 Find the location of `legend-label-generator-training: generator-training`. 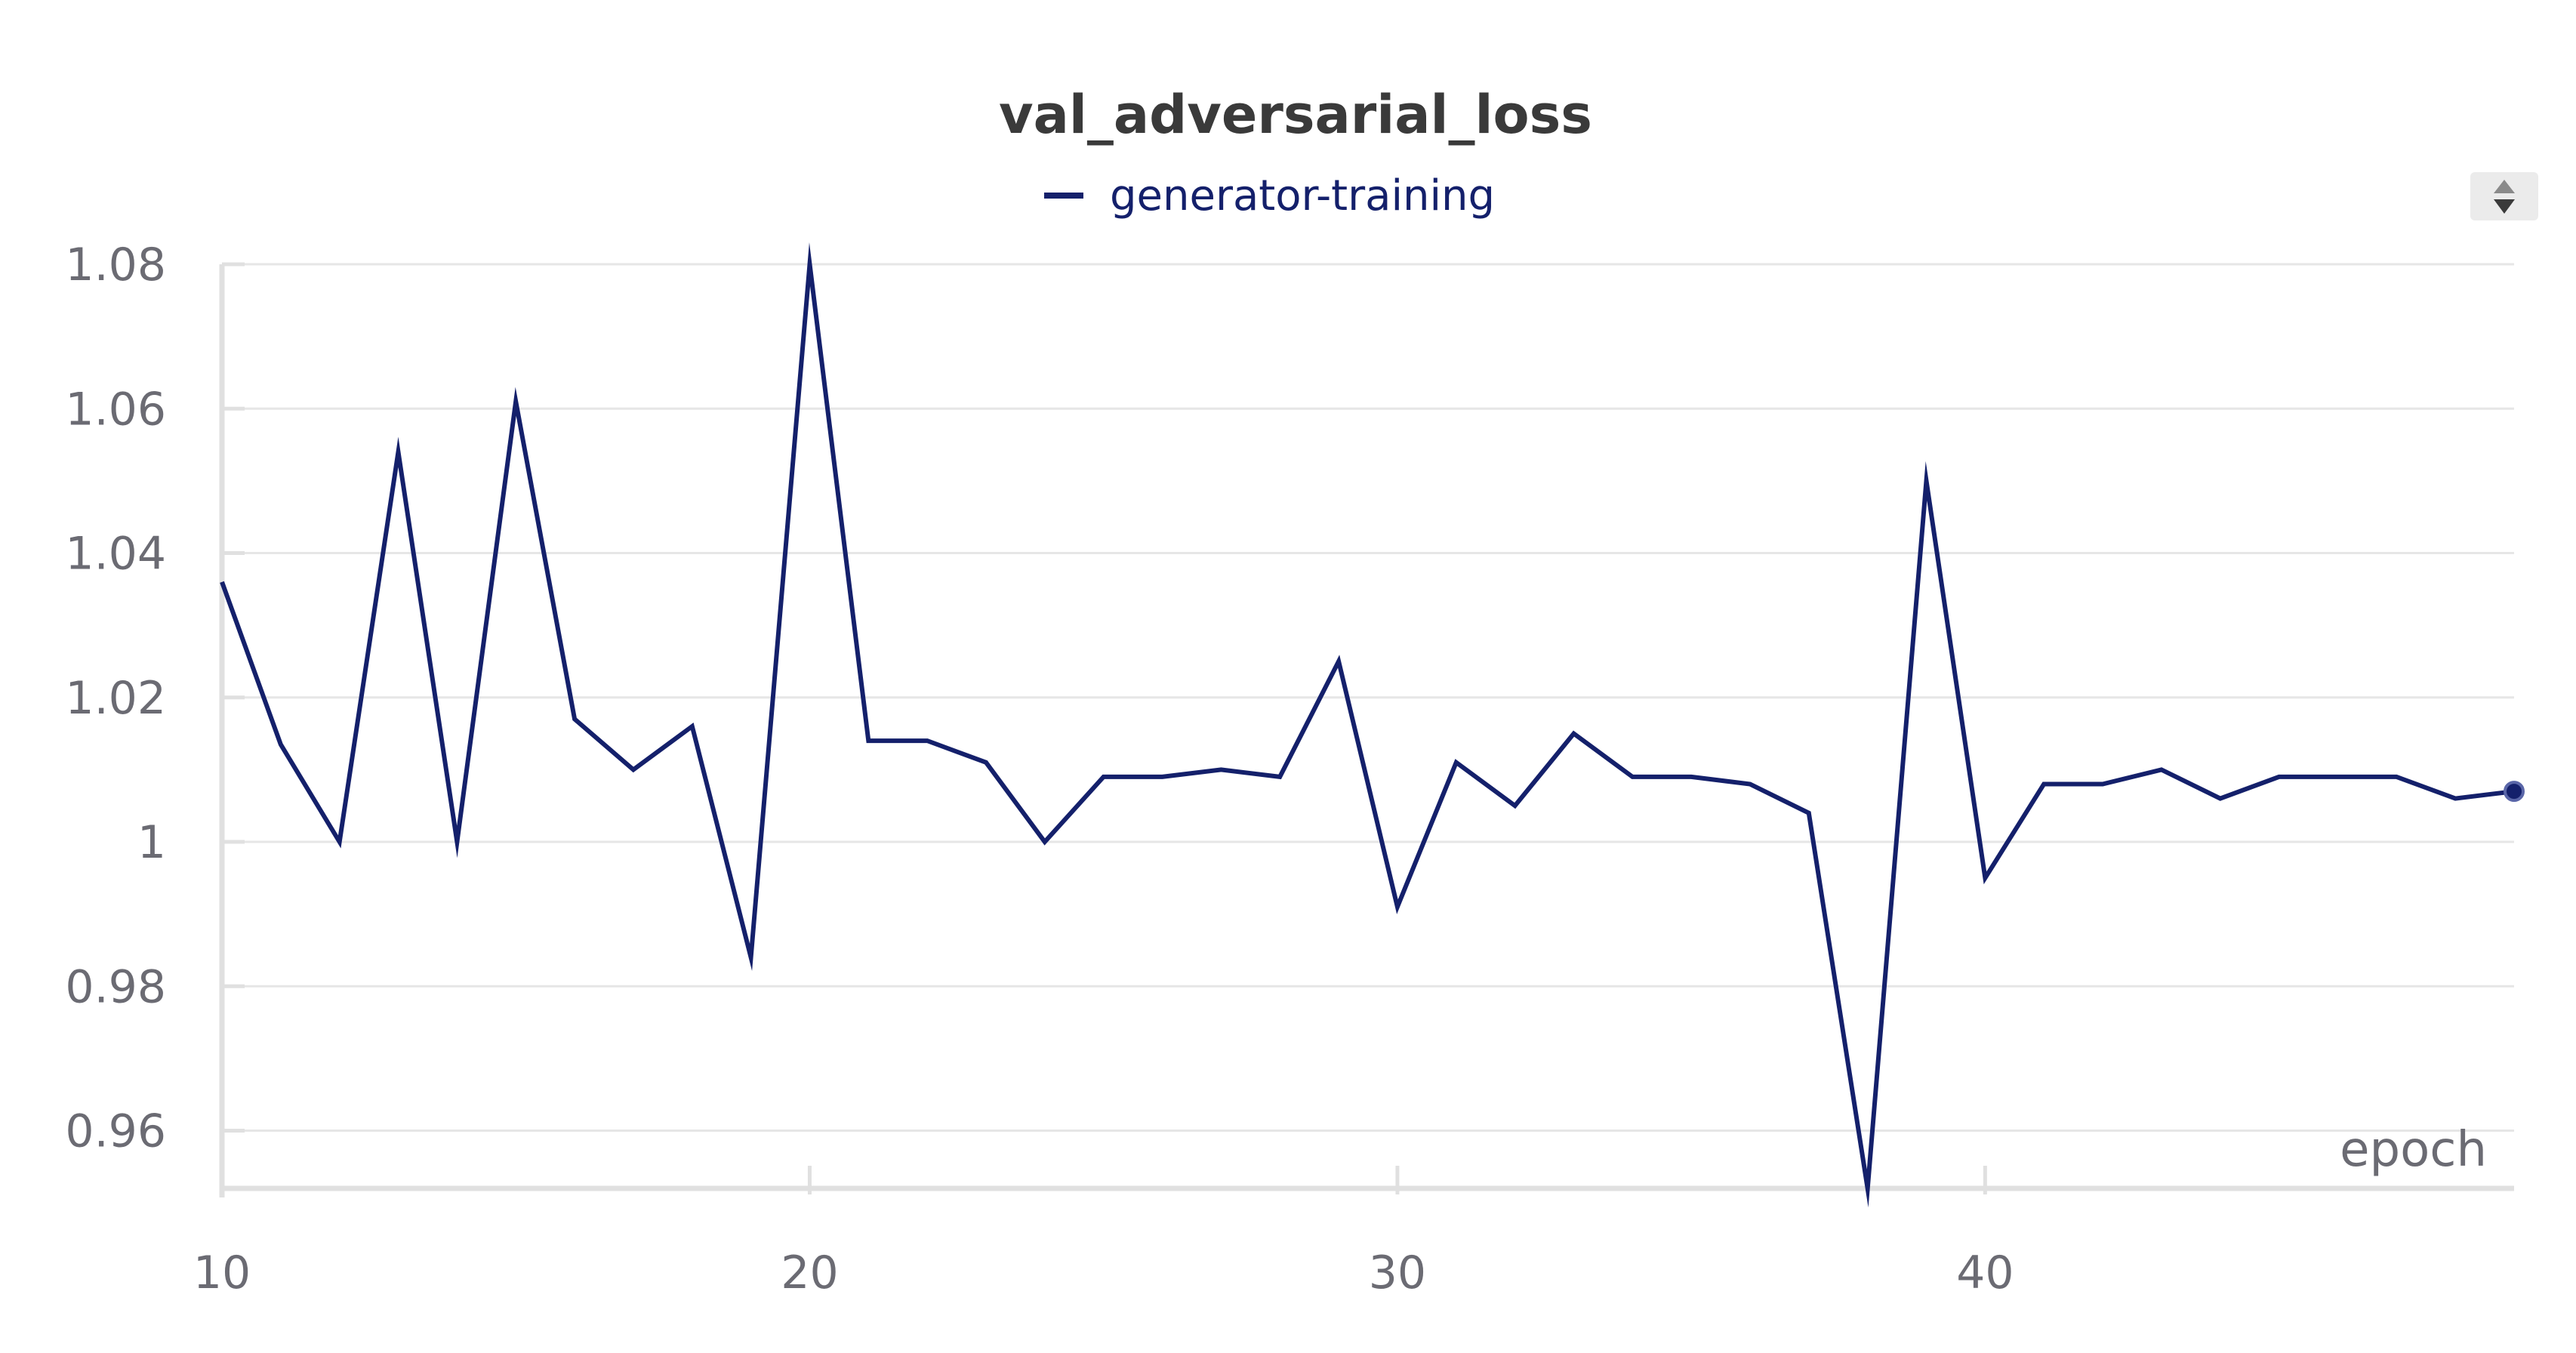

legend-label-generator-training: generator-training is located at coordinates (1302, 195).